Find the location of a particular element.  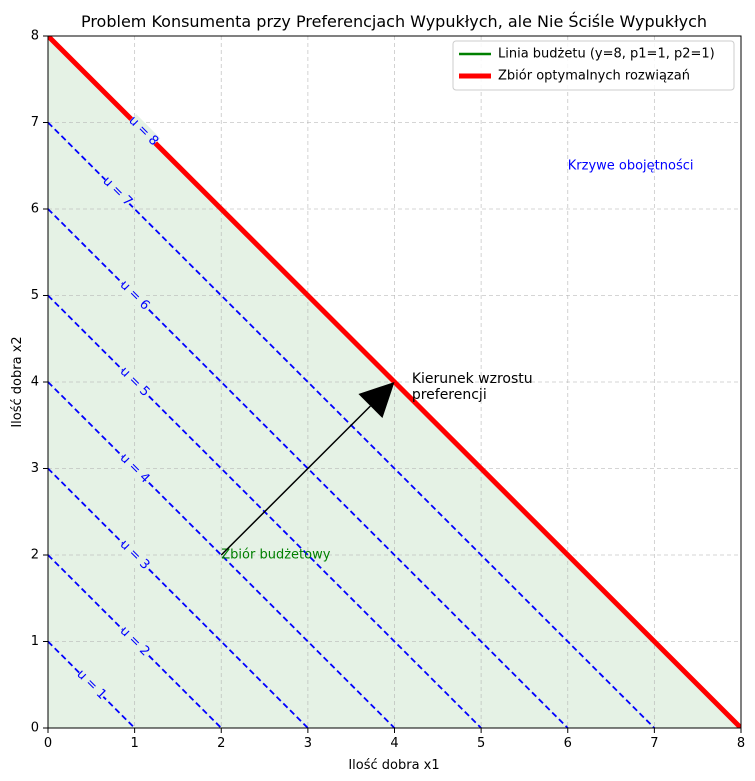

x-tick-label: 5 is located at coordinates (481, 743).